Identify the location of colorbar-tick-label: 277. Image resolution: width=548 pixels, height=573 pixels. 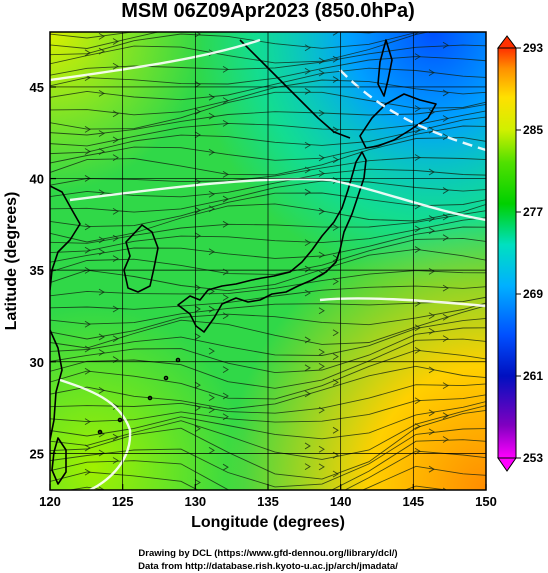
(533, 212).